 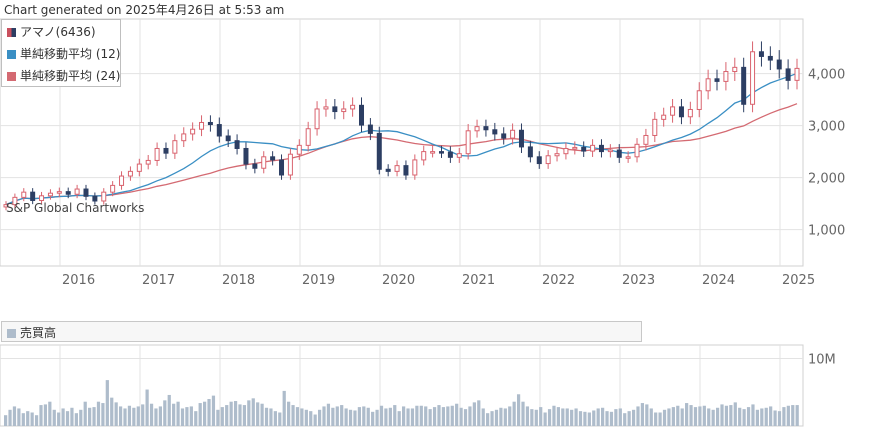 I want to click on price-x-tick-label: 2023, so click(x=638, y=280).